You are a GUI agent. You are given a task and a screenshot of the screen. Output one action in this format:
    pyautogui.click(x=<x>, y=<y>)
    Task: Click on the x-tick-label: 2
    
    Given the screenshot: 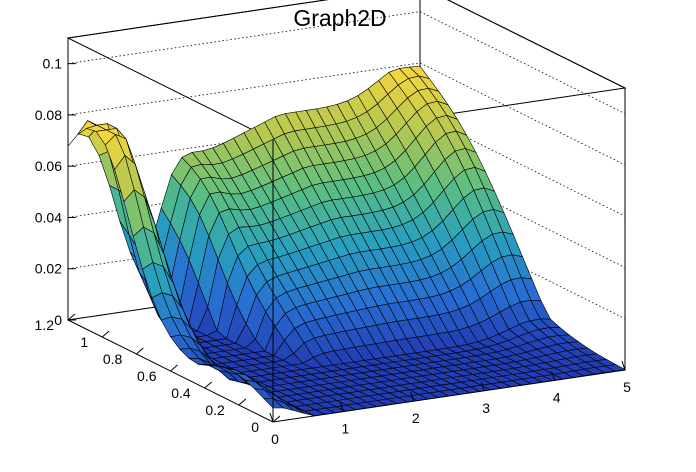 What is the action you would take?
    pyautogui.click(x=416, y=418)
    